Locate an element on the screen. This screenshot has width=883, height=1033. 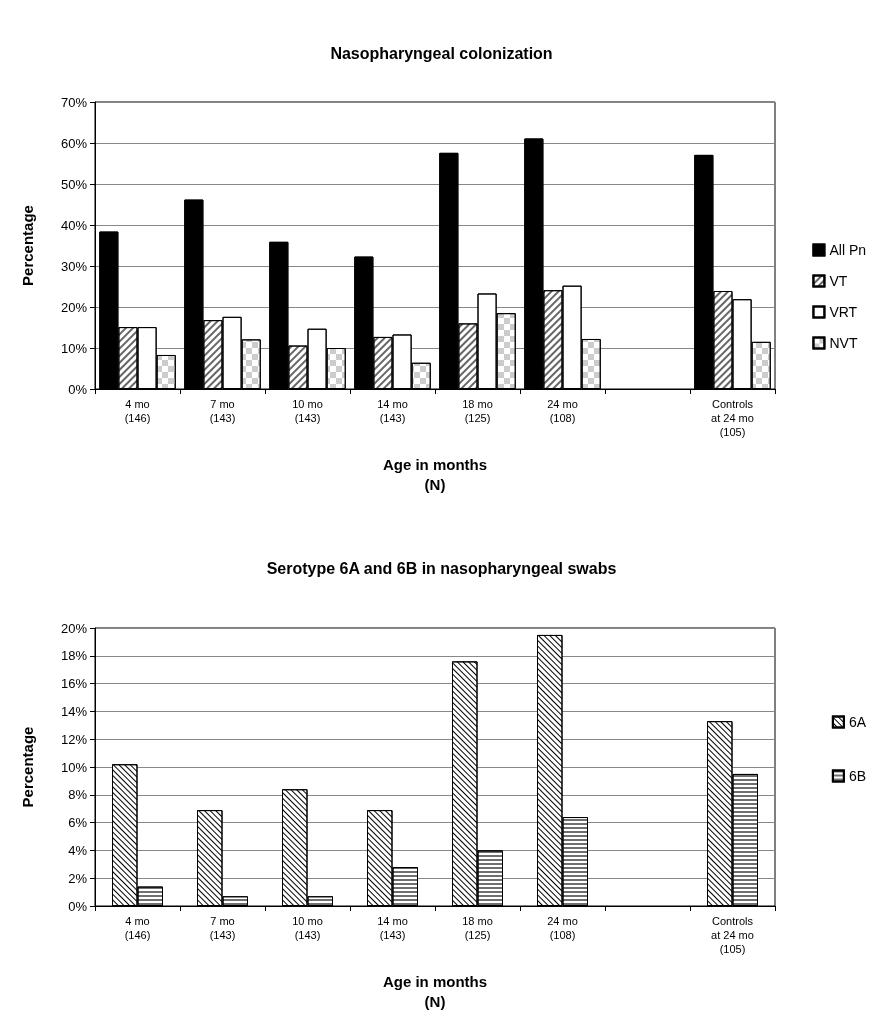
chart-title: Serotype 6A and 6B in nasopharyngeal swabs is located at coordinates (441, 568).